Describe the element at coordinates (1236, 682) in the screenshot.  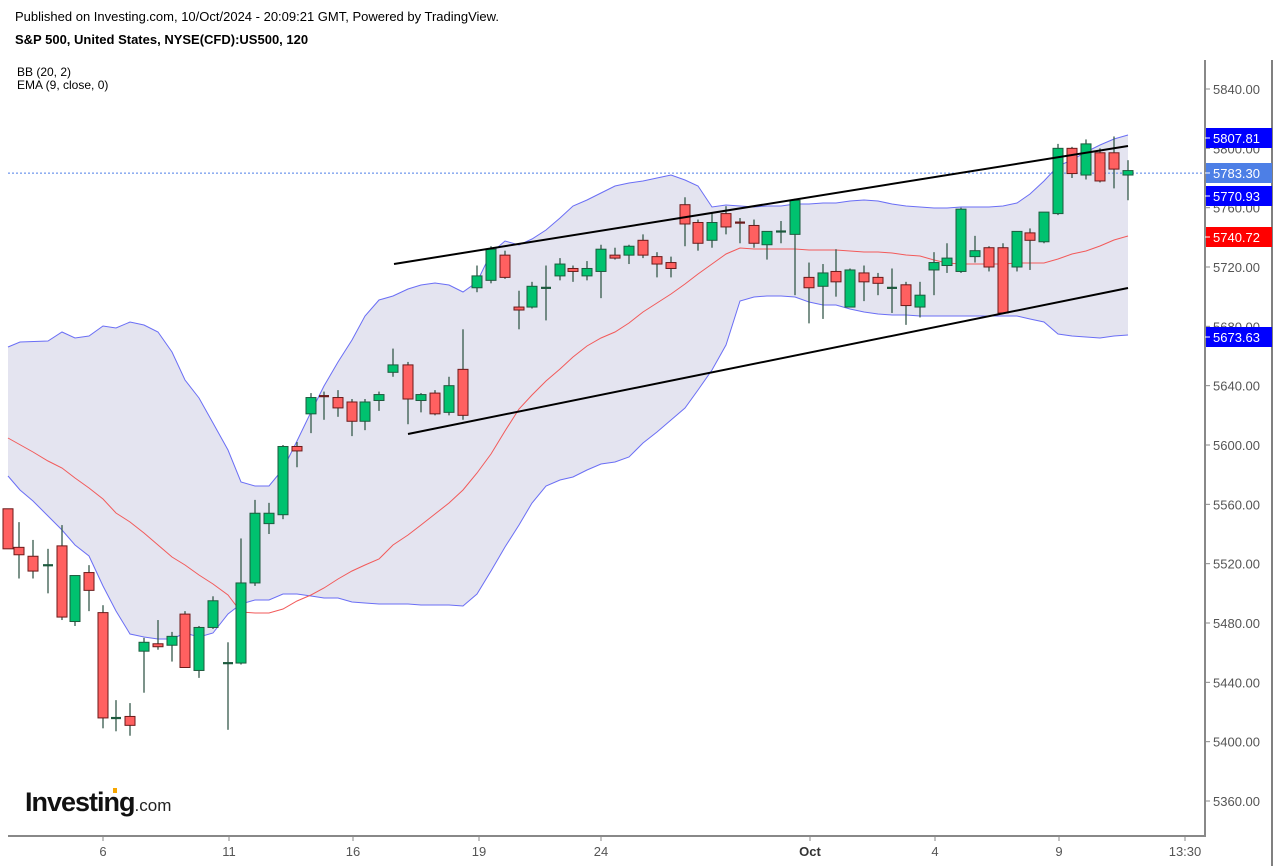
I see `y-tick-label: 5440.00` at that location.